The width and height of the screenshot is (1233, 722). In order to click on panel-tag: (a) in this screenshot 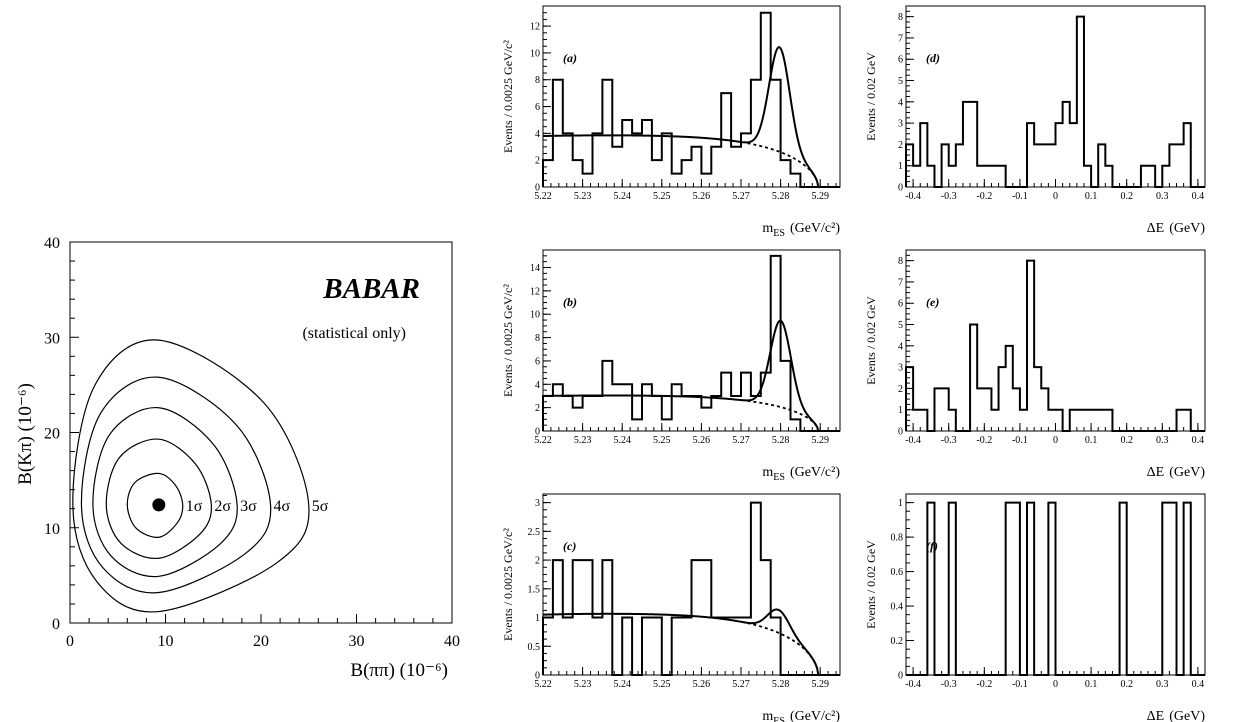, I will do `click(570, 58)`.